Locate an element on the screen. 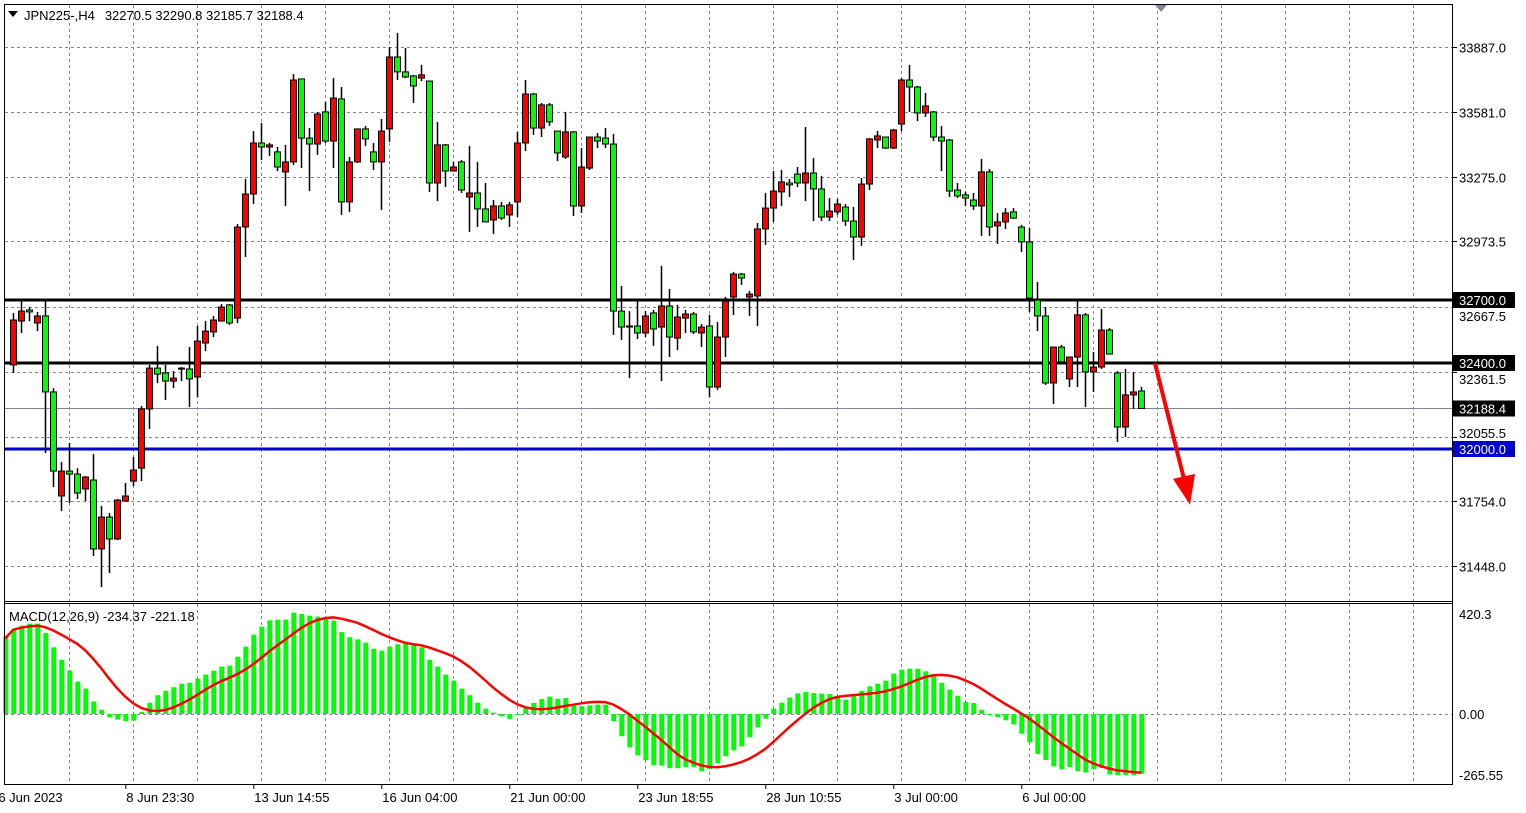 This screenshot has width=1526, height=813. time-axis-label: 21 Jun 00:00 is located at coordinates (547, 797).